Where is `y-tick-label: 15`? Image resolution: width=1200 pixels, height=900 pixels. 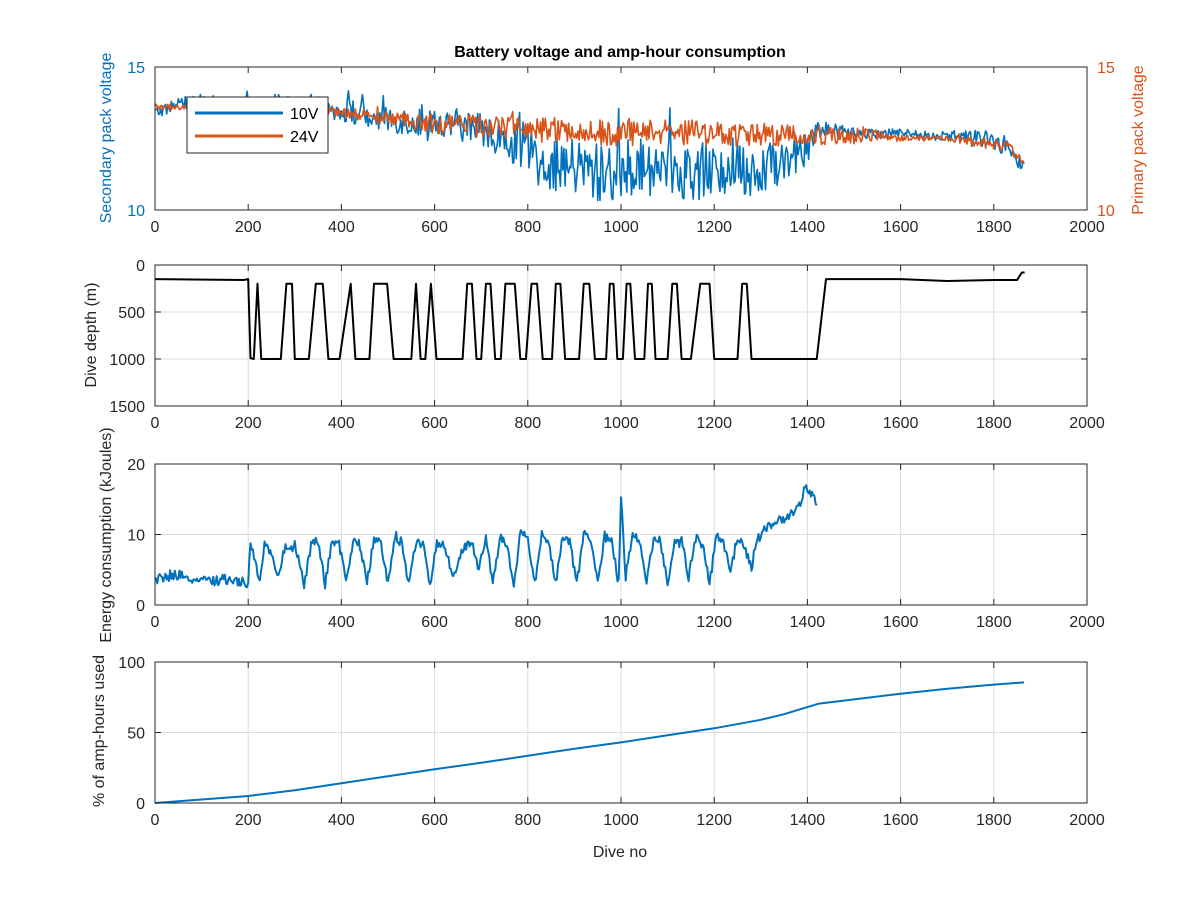
y-tick-label: 15 is located at coordinates (136, 68).